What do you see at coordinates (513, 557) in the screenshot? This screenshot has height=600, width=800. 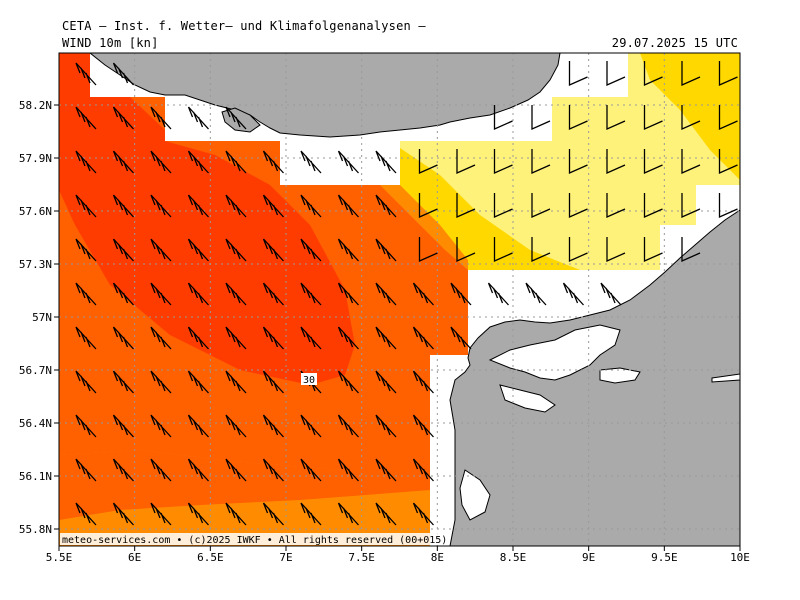 I see `lon-tick-label: 8.5E` at bounding box center [513, 557].